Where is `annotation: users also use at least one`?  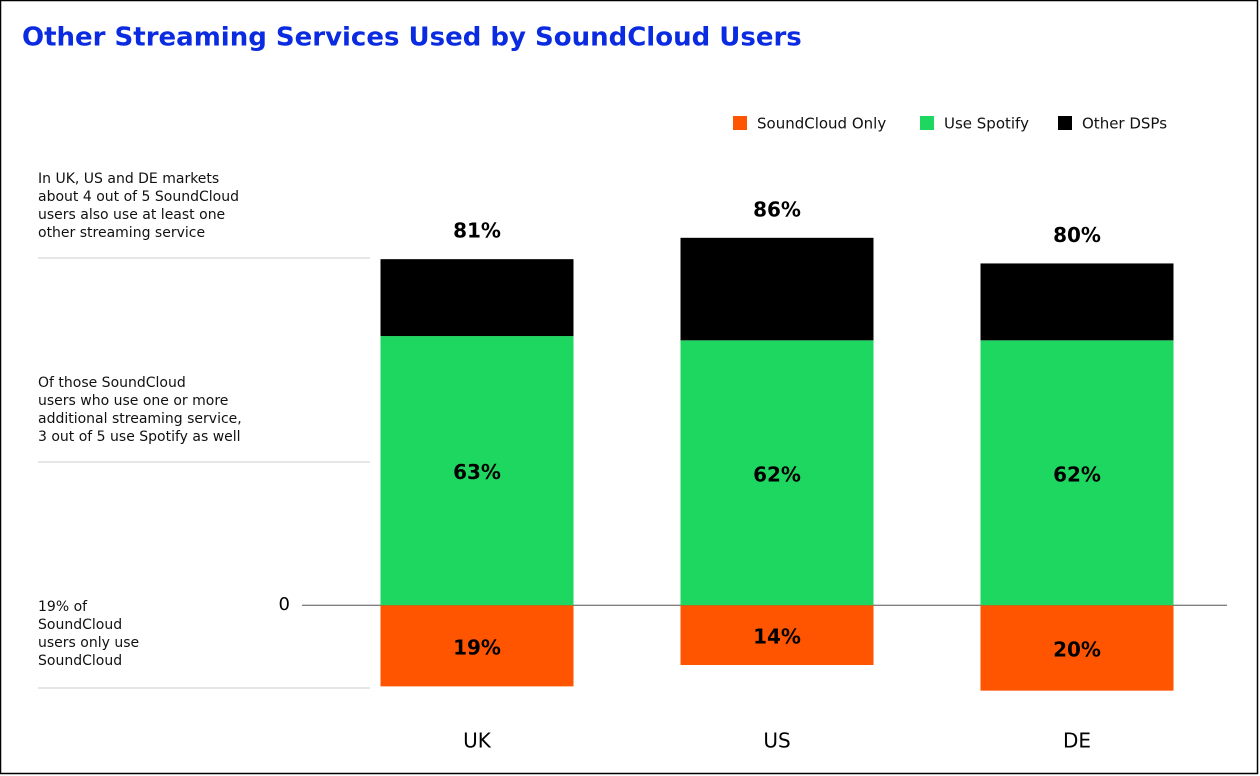 annotation: users also use at least one is located at coordinates (131, 215).